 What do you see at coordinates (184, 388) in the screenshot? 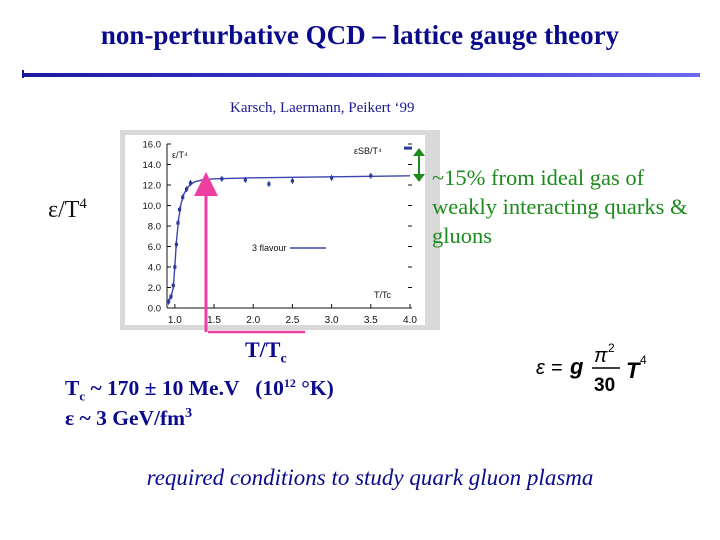
I see `tc-value: ~ 170 ± 10 Me.V (10` at bounding box center [184, 388].